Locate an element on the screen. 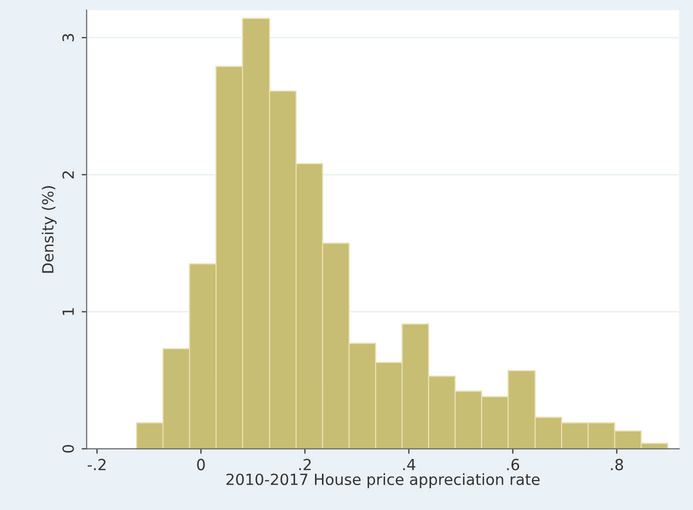 Image resolution: width=693 pixels, height=510 pixels. y-tick-label: 1 is located at coordinates (68, 311).